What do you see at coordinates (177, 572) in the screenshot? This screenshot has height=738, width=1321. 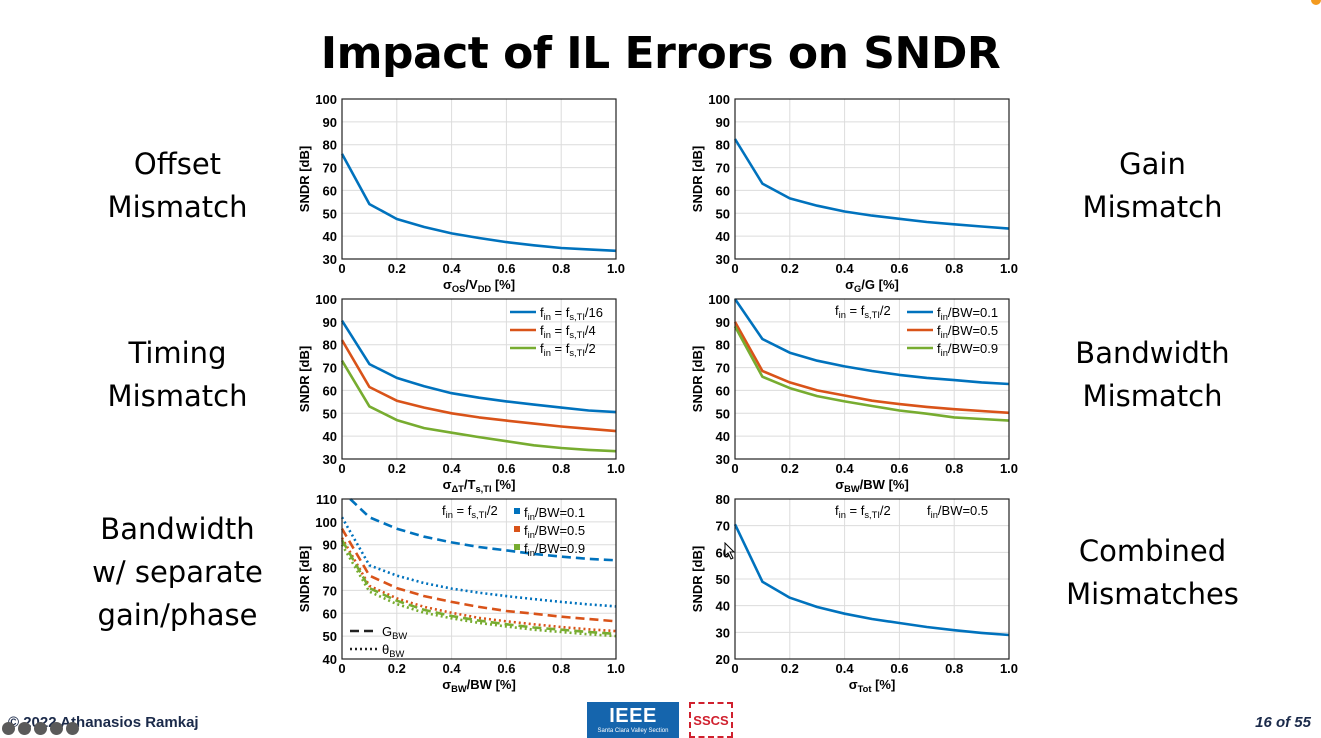 I see `label-bandwidth-separate: Bandwidth w/ separate gain/phase` at bounding box center [177, 572].